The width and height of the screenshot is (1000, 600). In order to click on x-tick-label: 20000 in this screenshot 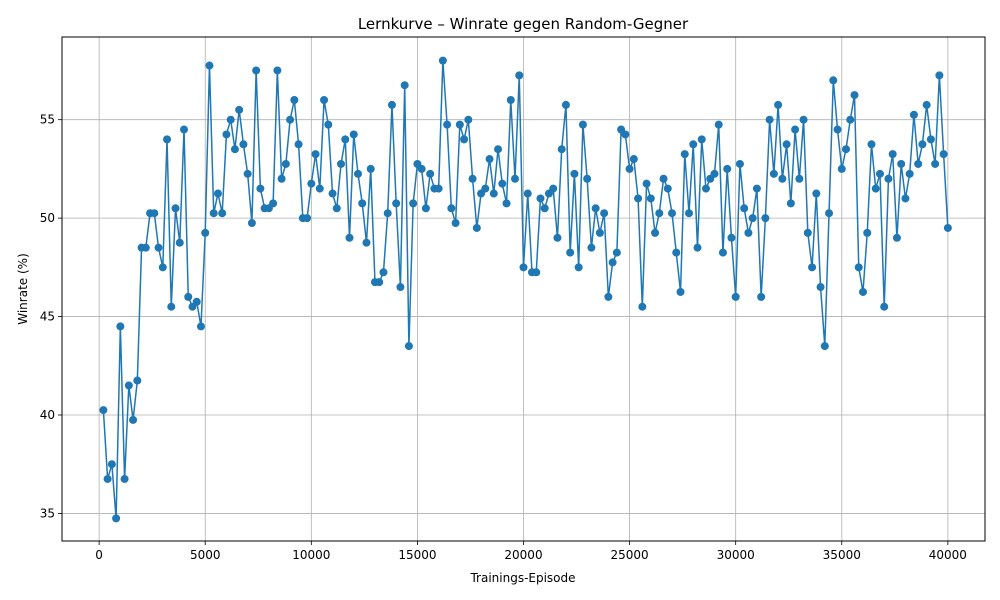, I will do `click(523, 555)`.